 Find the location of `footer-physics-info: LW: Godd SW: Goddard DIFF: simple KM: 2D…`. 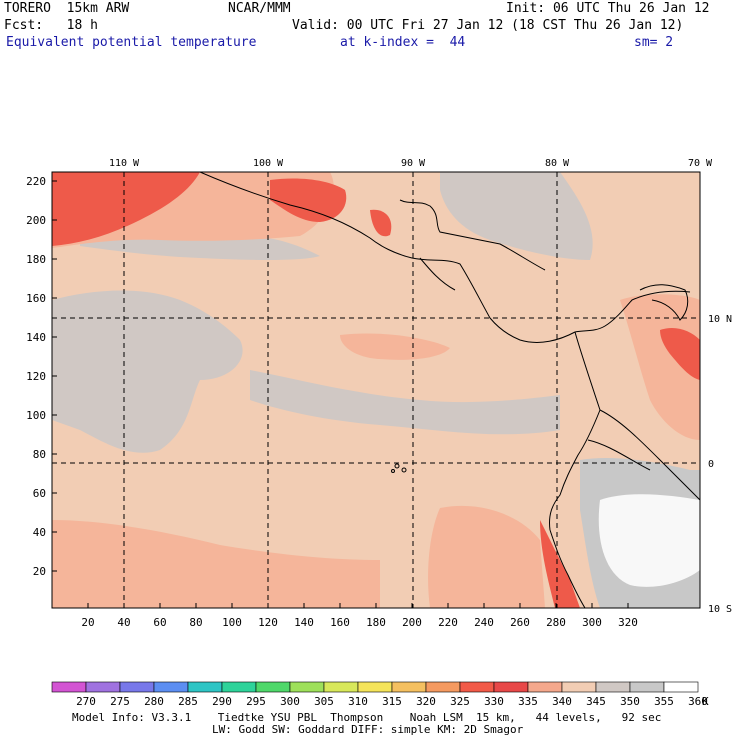

footer-physics-info: LW: Godd SW: Goddard DIFF: simple KM: 2D… is located at coordinates (368, 729).